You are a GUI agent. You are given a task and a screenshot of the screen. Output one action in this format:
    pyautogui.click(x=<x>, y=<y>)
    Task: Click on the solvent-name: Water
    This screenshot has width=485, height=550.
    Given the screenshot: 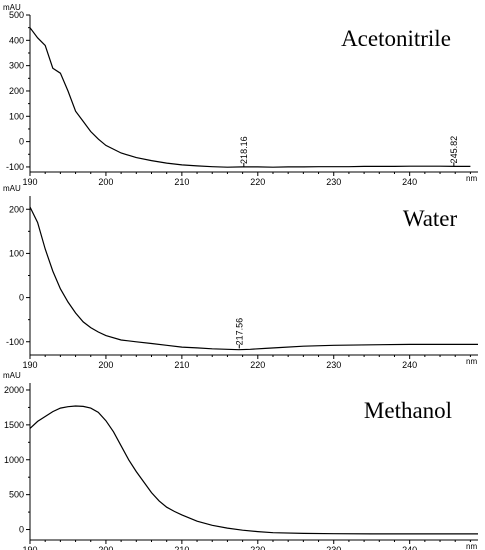 What is the action you would take?
    pyautogui.click(x=430, y=218)
    